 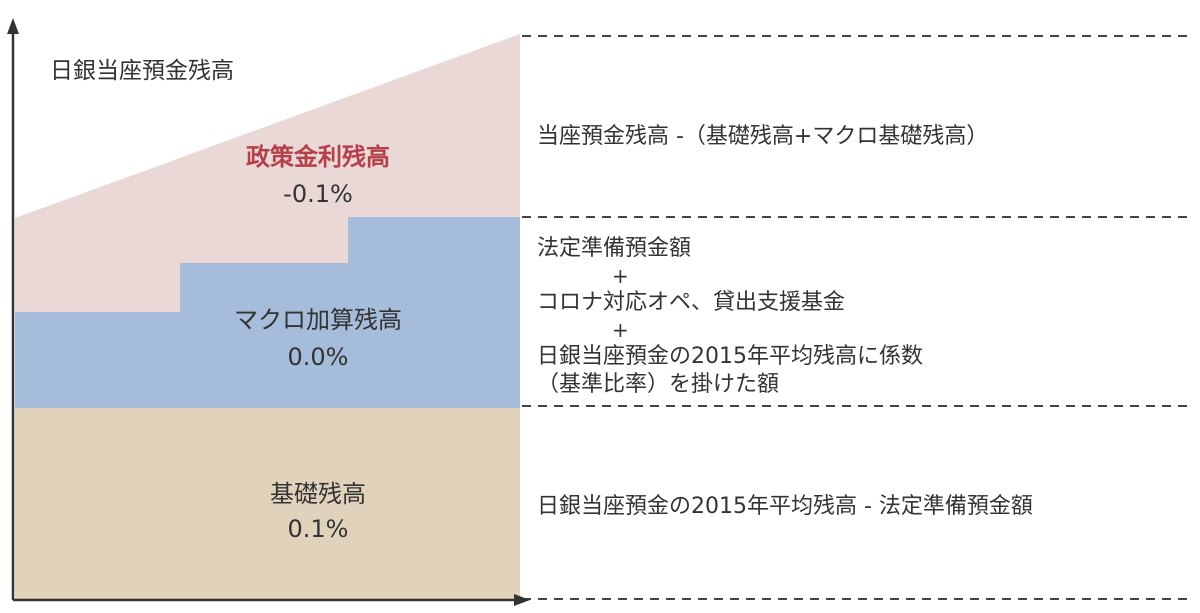 I want to click on macro-value: 0.0%, so click(x=318, y=357).